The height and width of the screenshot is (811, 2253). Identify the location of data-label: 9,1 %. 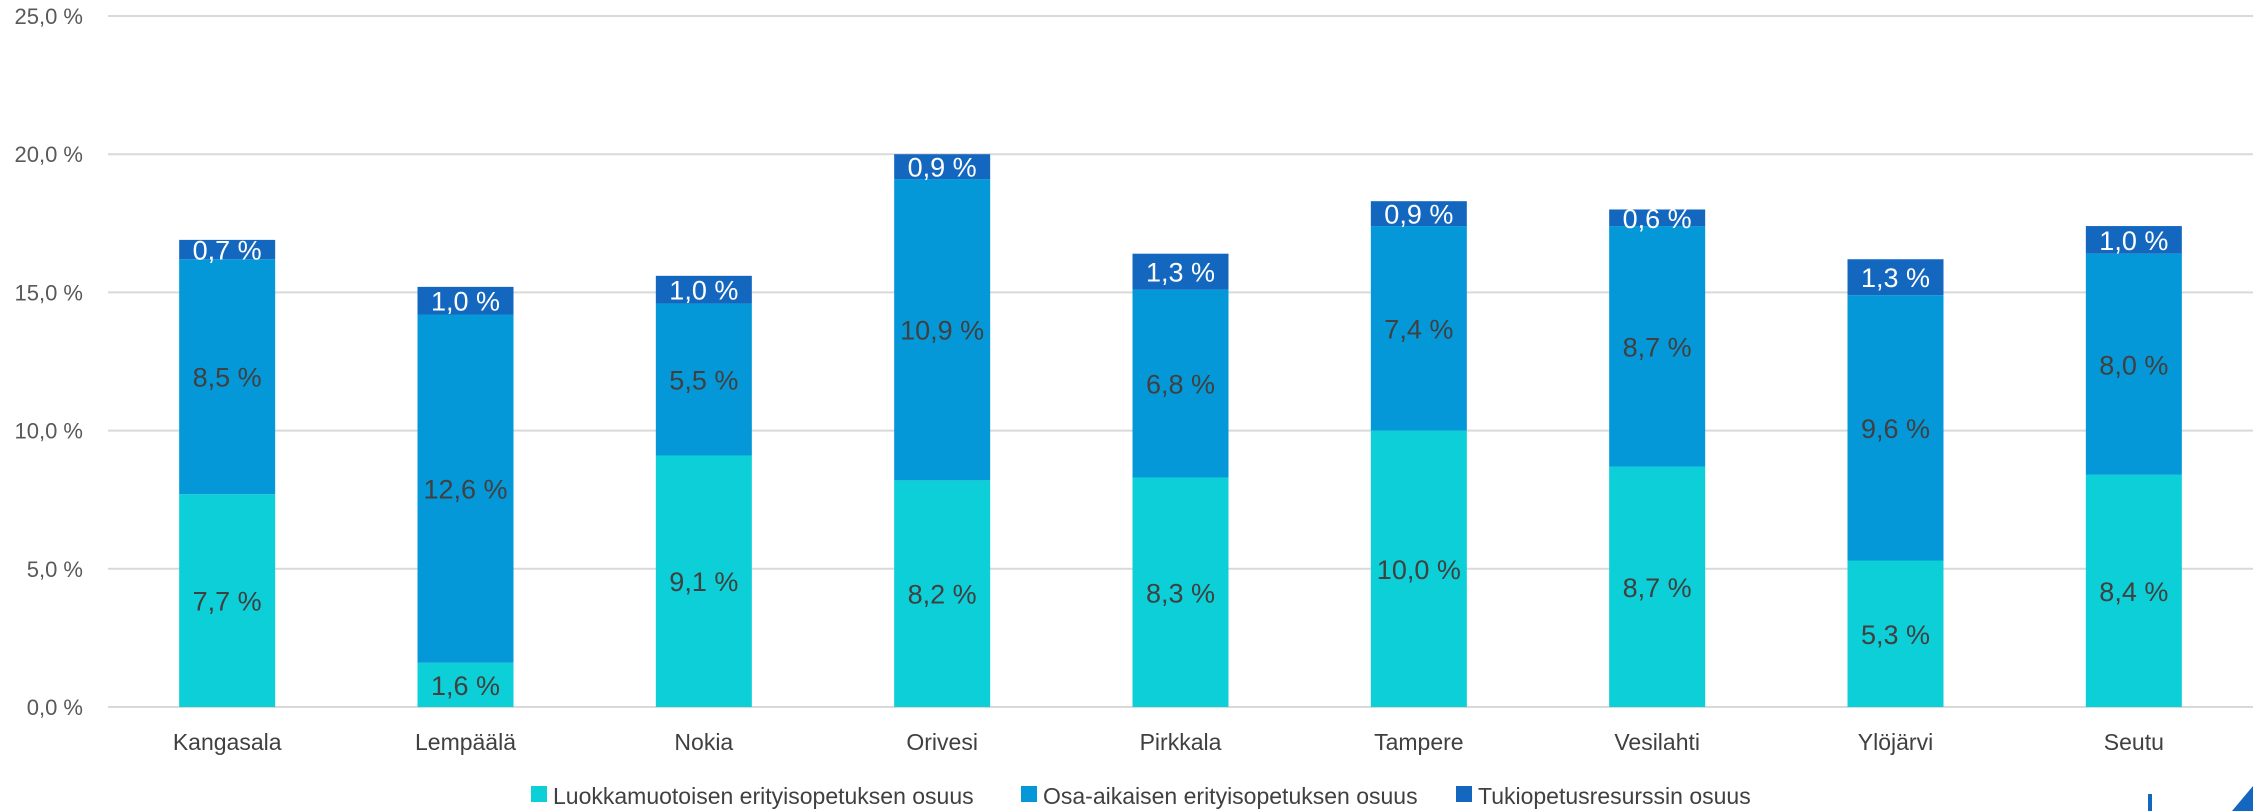
(703, 582).